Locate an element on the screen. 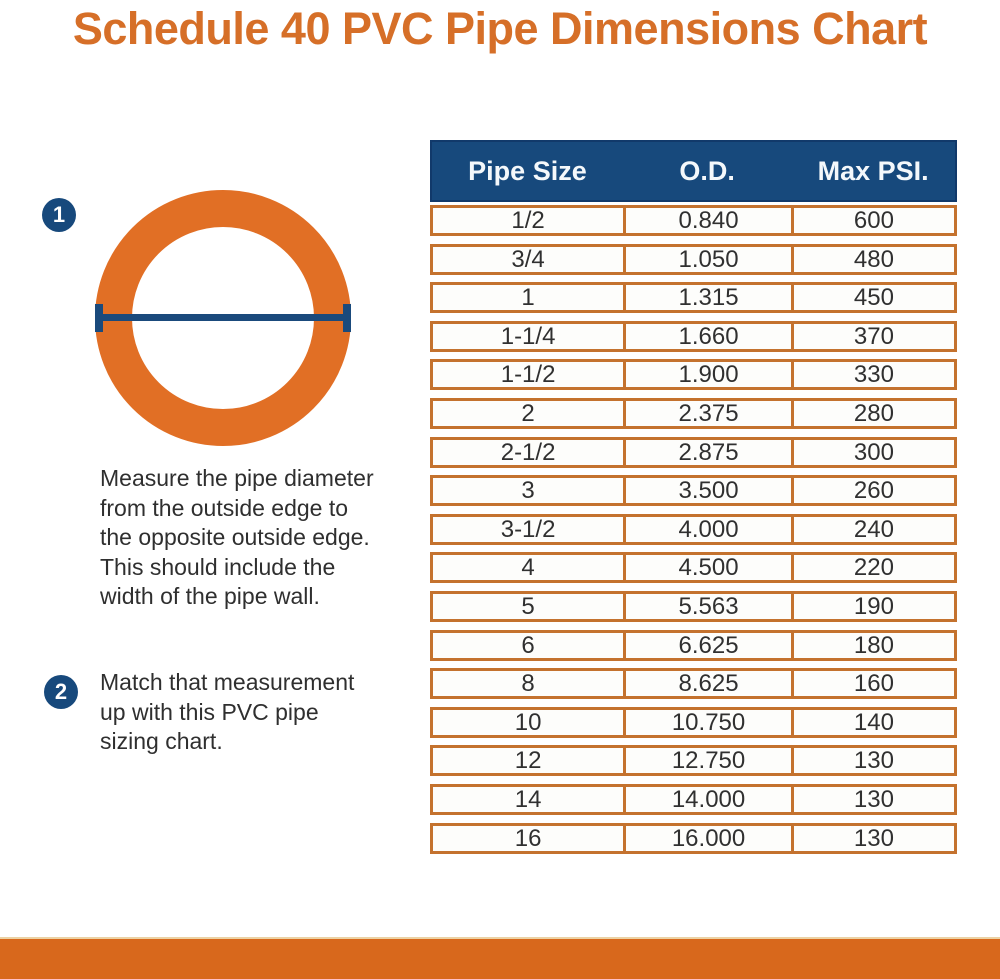 This screenshot has width=1000, height=979. table-cell: 2.875 is located at coordinates (707, 452).